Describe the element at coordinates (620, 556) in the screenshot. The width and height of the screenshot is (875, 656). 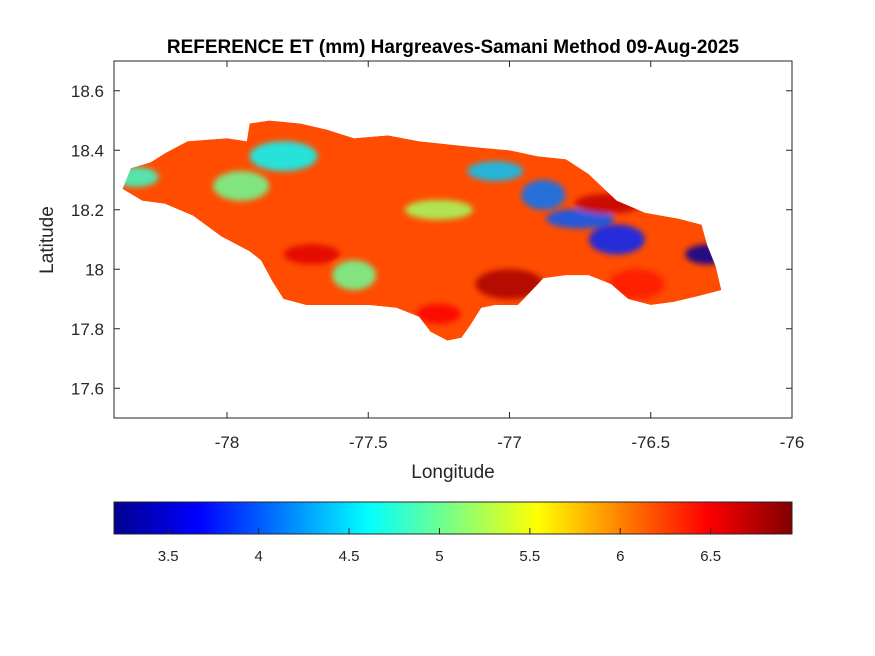
I see `colorbar-tick-label: 6` at that location.